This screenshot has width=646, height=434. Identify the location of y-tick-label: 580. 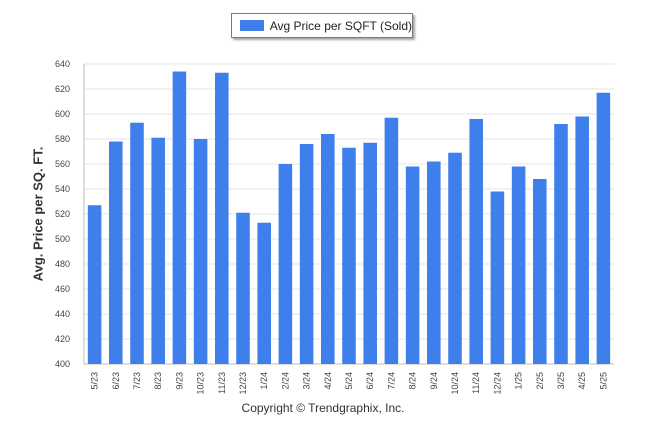
(62, 139).